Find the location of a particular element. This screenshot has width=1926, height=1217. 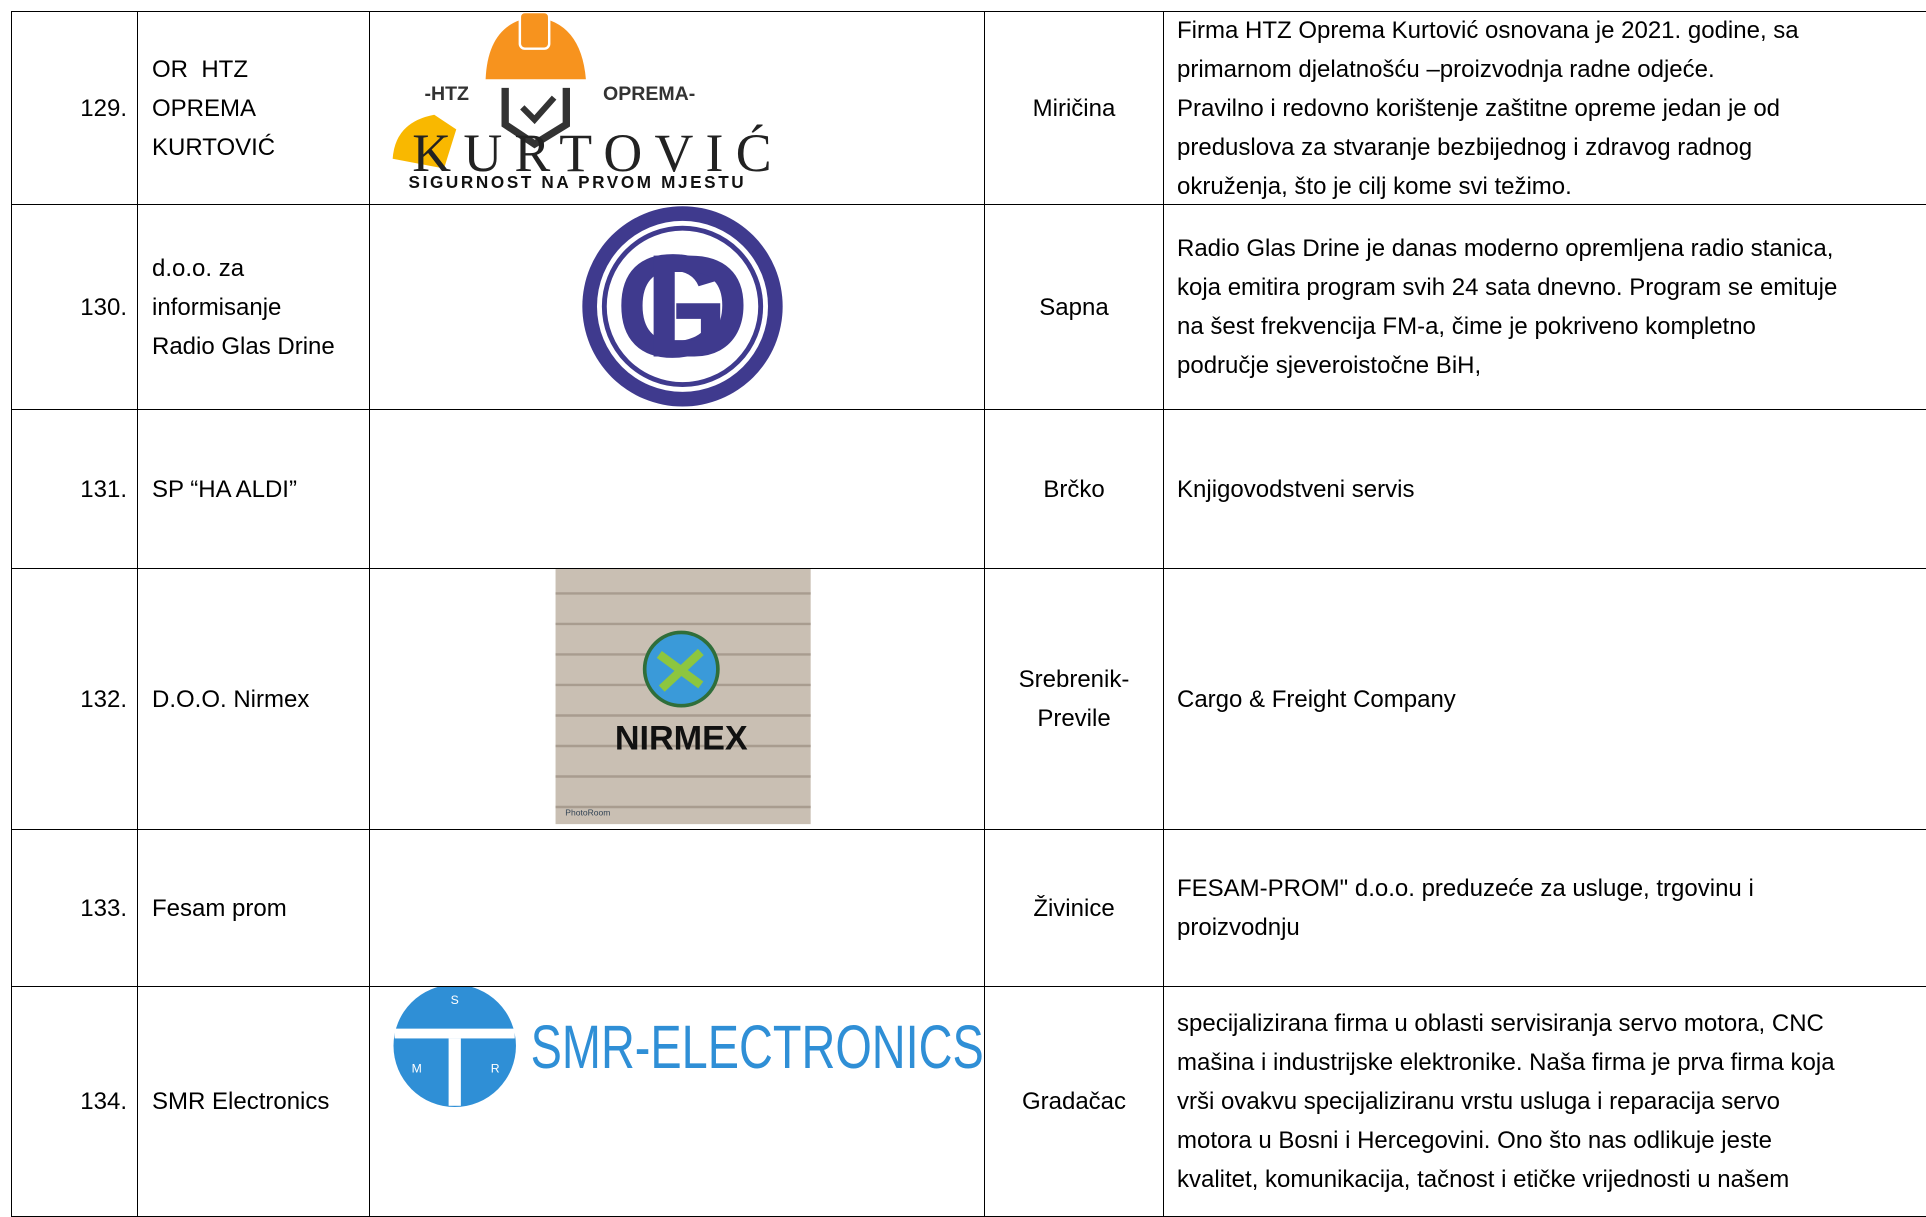

name-cell: d.o.o. za informisanje Radio Glas Drine is located at coordinates (253, 307).